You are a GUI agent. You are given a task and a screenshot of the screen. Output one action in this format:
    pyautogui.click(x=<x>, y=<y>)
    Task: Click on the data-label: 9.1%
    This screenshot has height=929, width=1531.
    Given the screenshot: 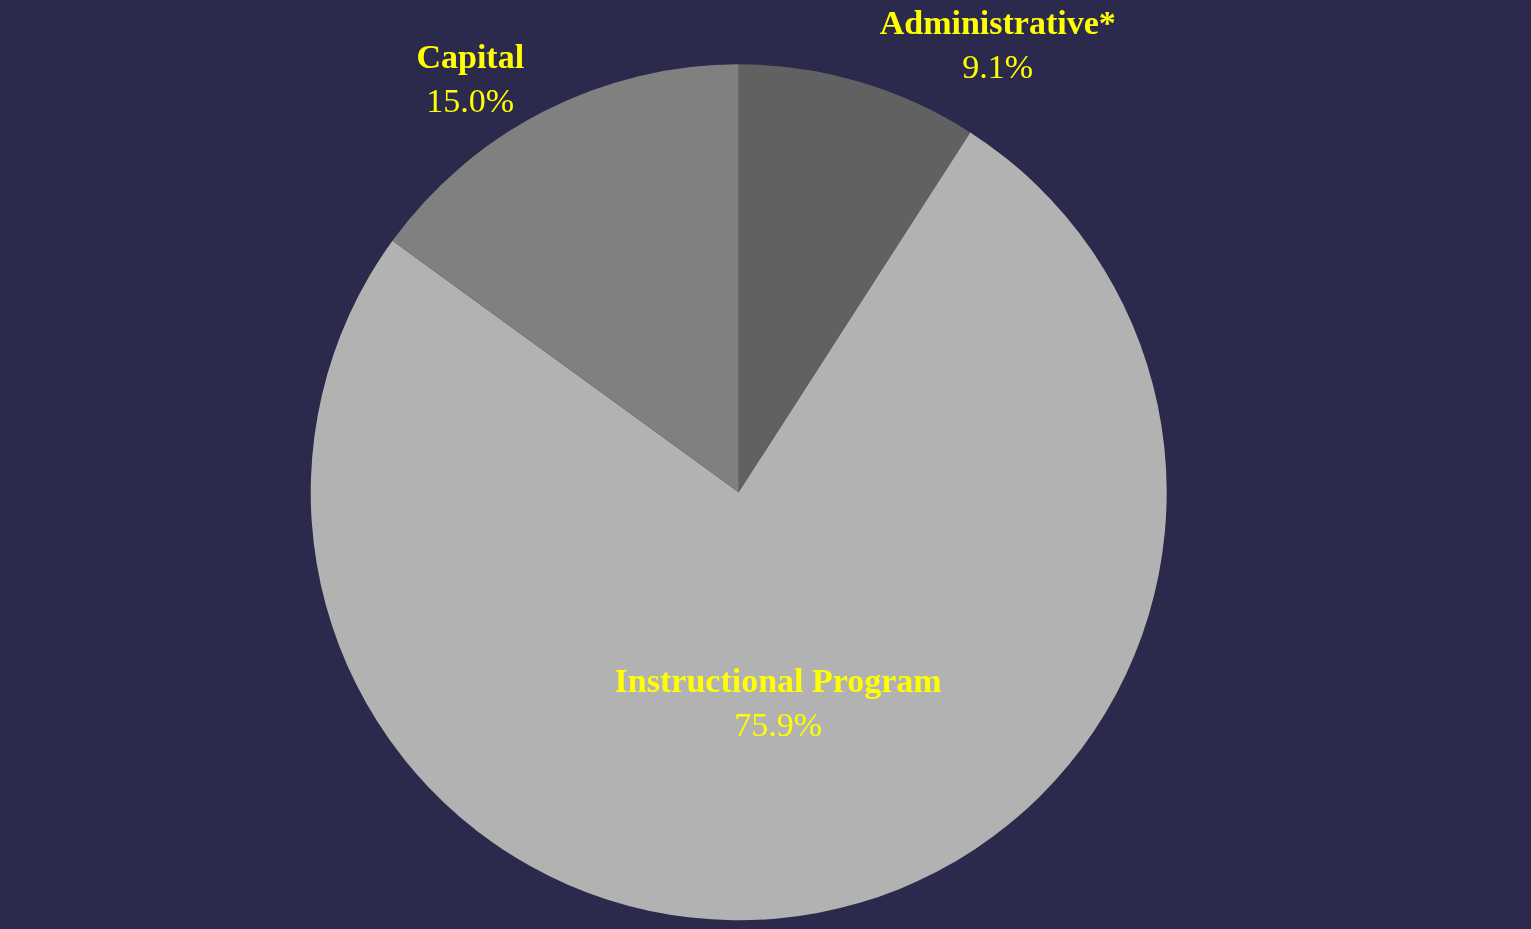 What is the action you would take?
    pyautogui.click(x=998, y=66)
    